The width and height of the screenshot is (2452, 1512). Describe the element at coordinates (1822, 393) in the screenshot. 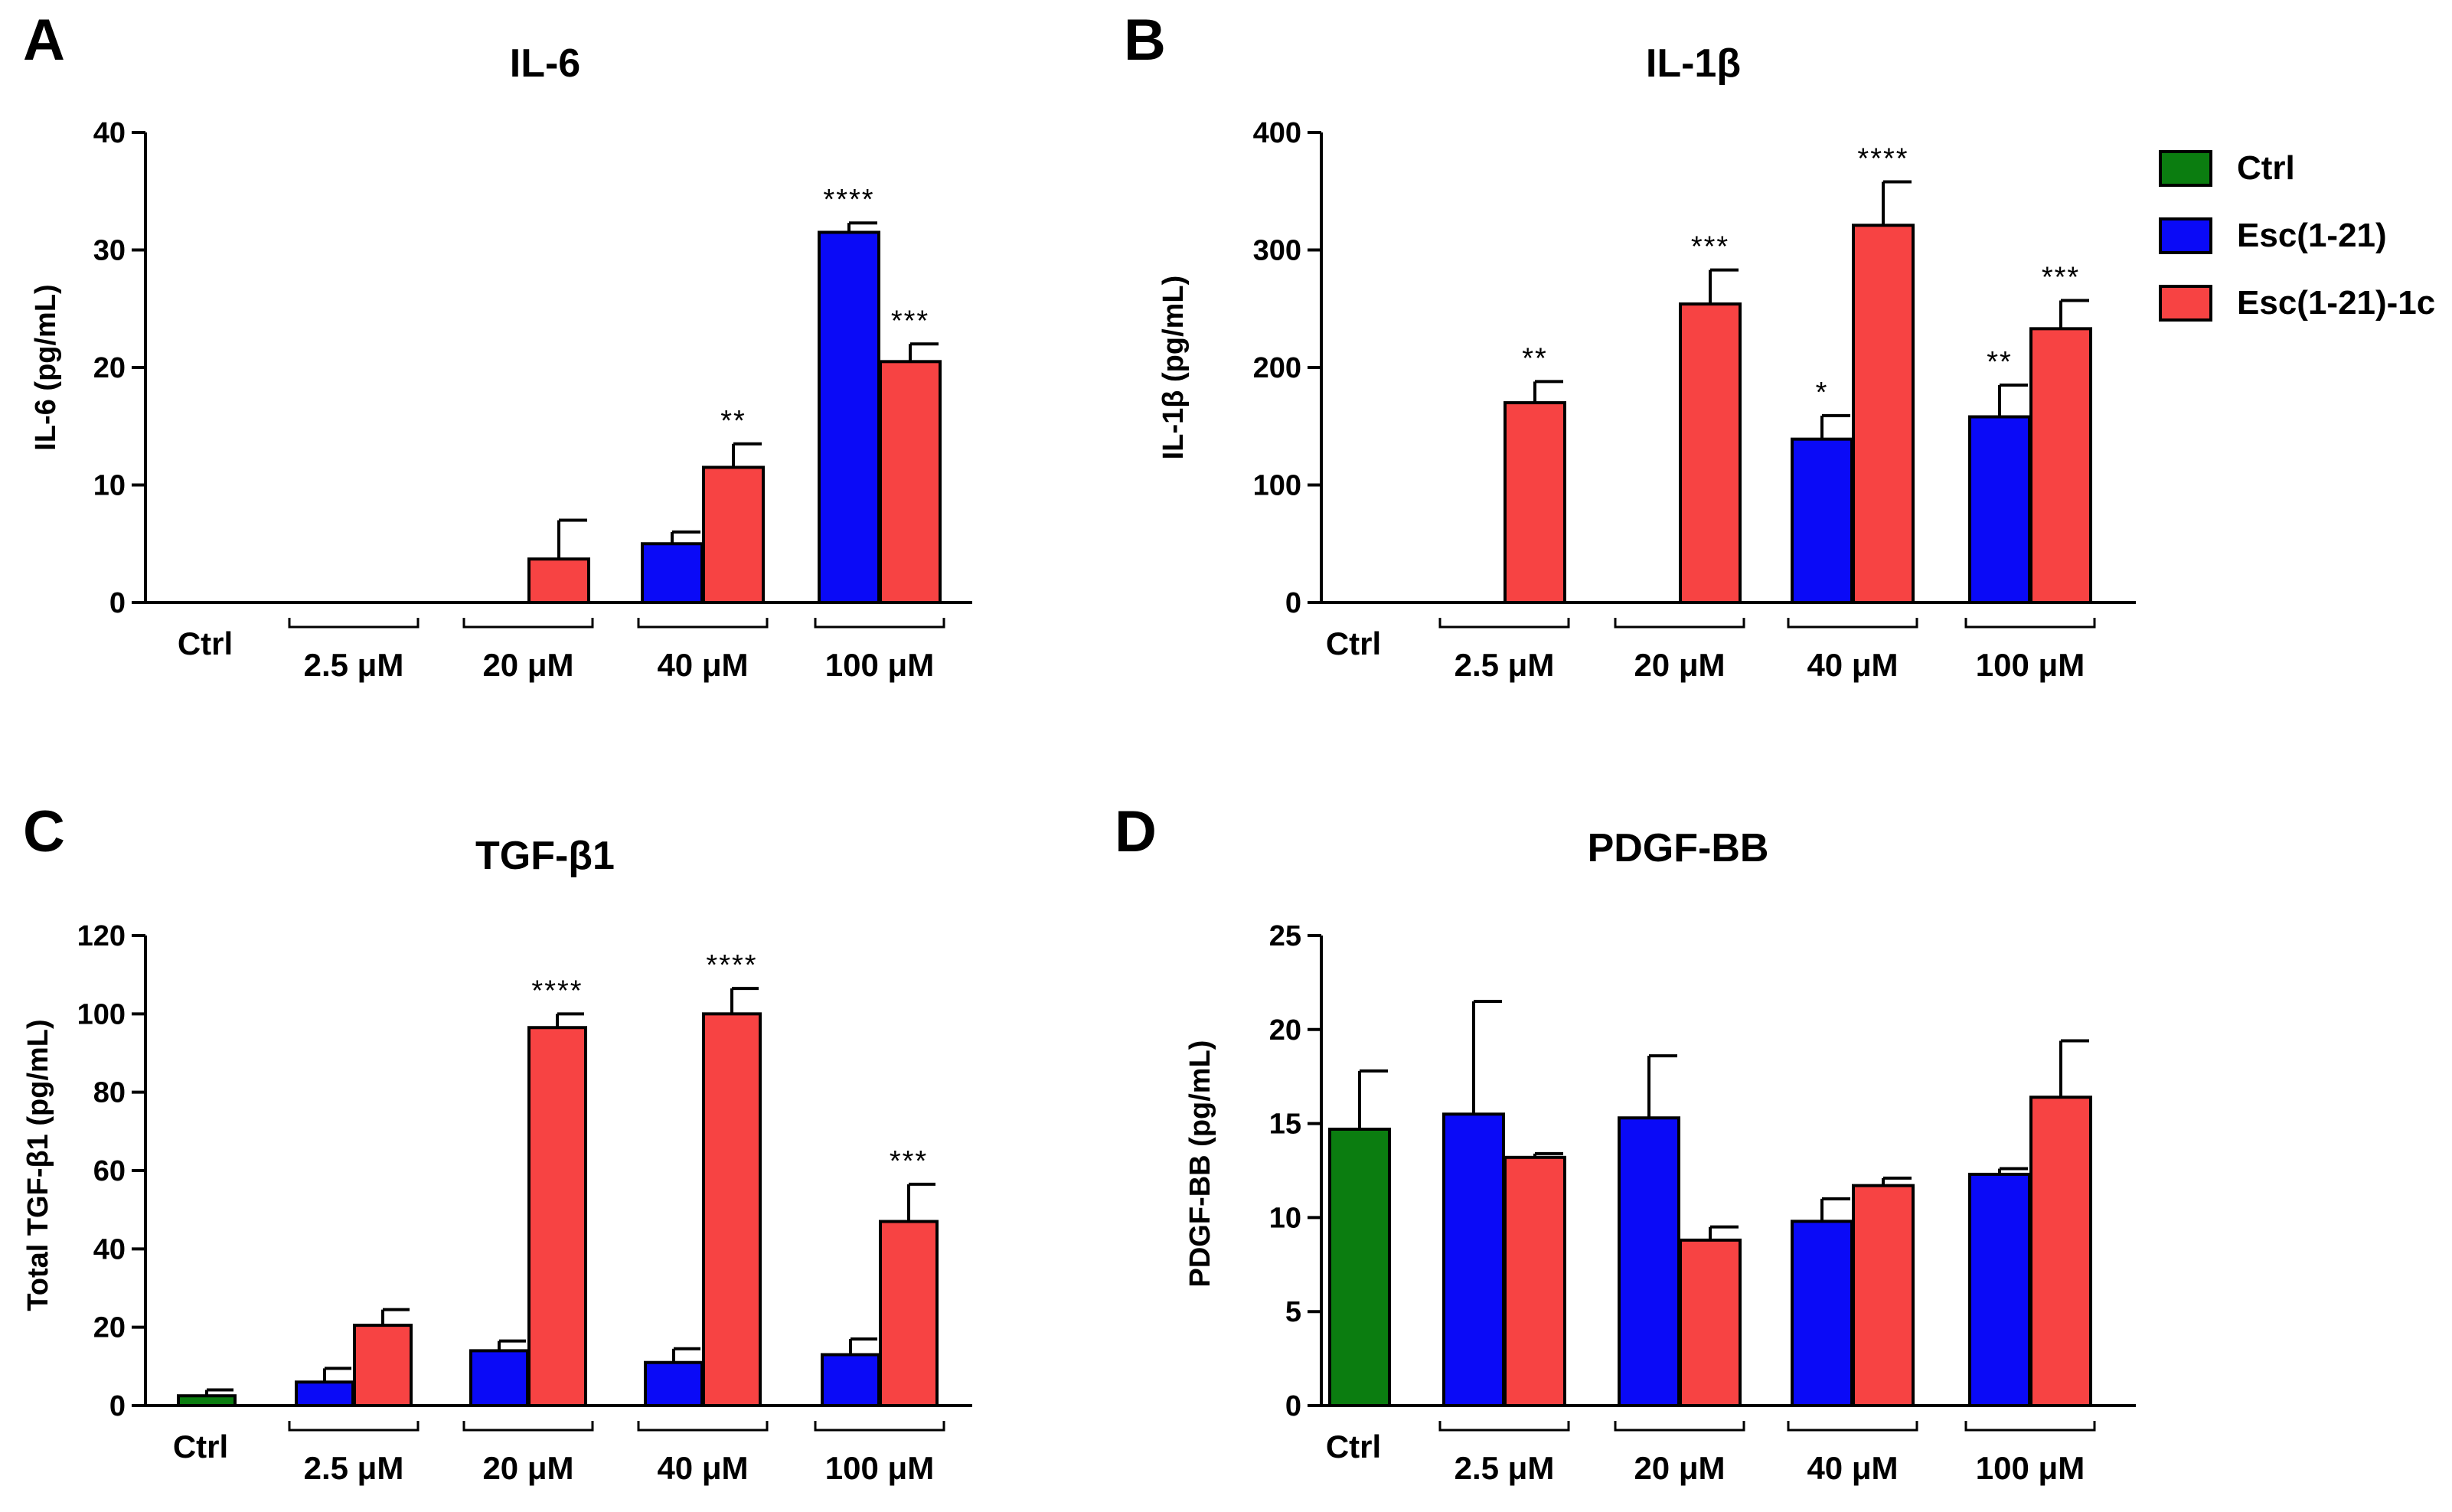

I see `significance-label: *` at that location.